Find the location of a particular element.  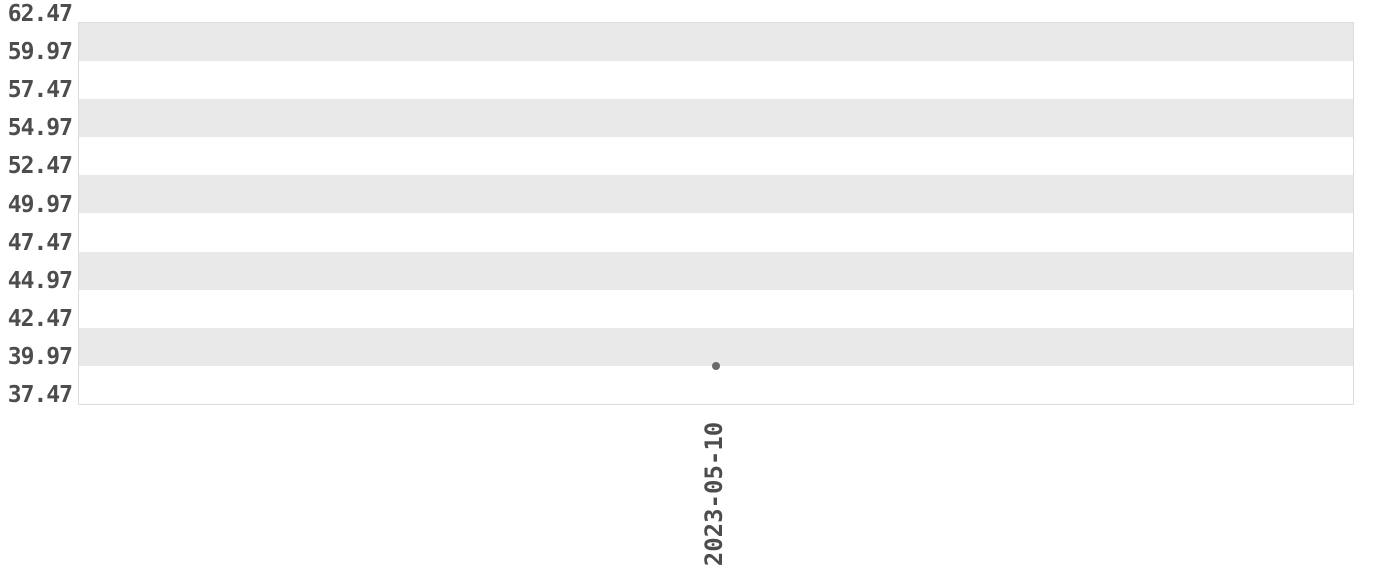

y-axis-tick-label: 62.47 is located at coordinates (40, 14).